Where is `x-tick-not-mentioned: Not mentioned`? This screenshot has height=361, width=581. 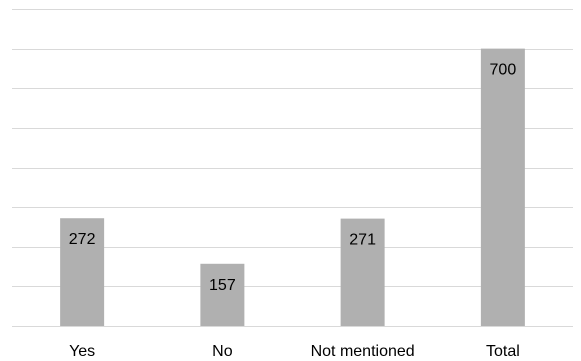
x-tick-not-mentioned: Not mentioned is located at coordinates (363, 351).